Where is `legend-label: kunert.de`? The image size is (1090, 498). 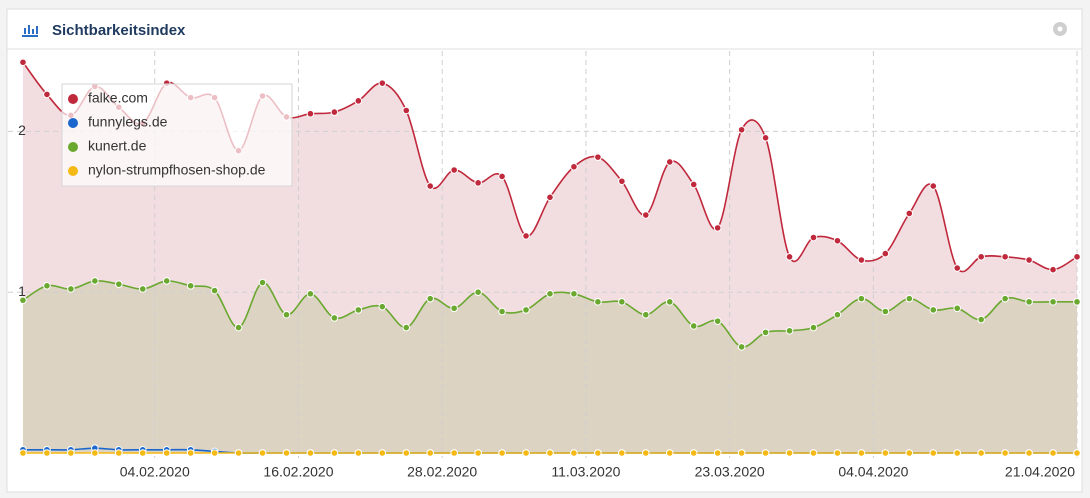 legend-label: kunert.de is located at coordinates (117, 146).